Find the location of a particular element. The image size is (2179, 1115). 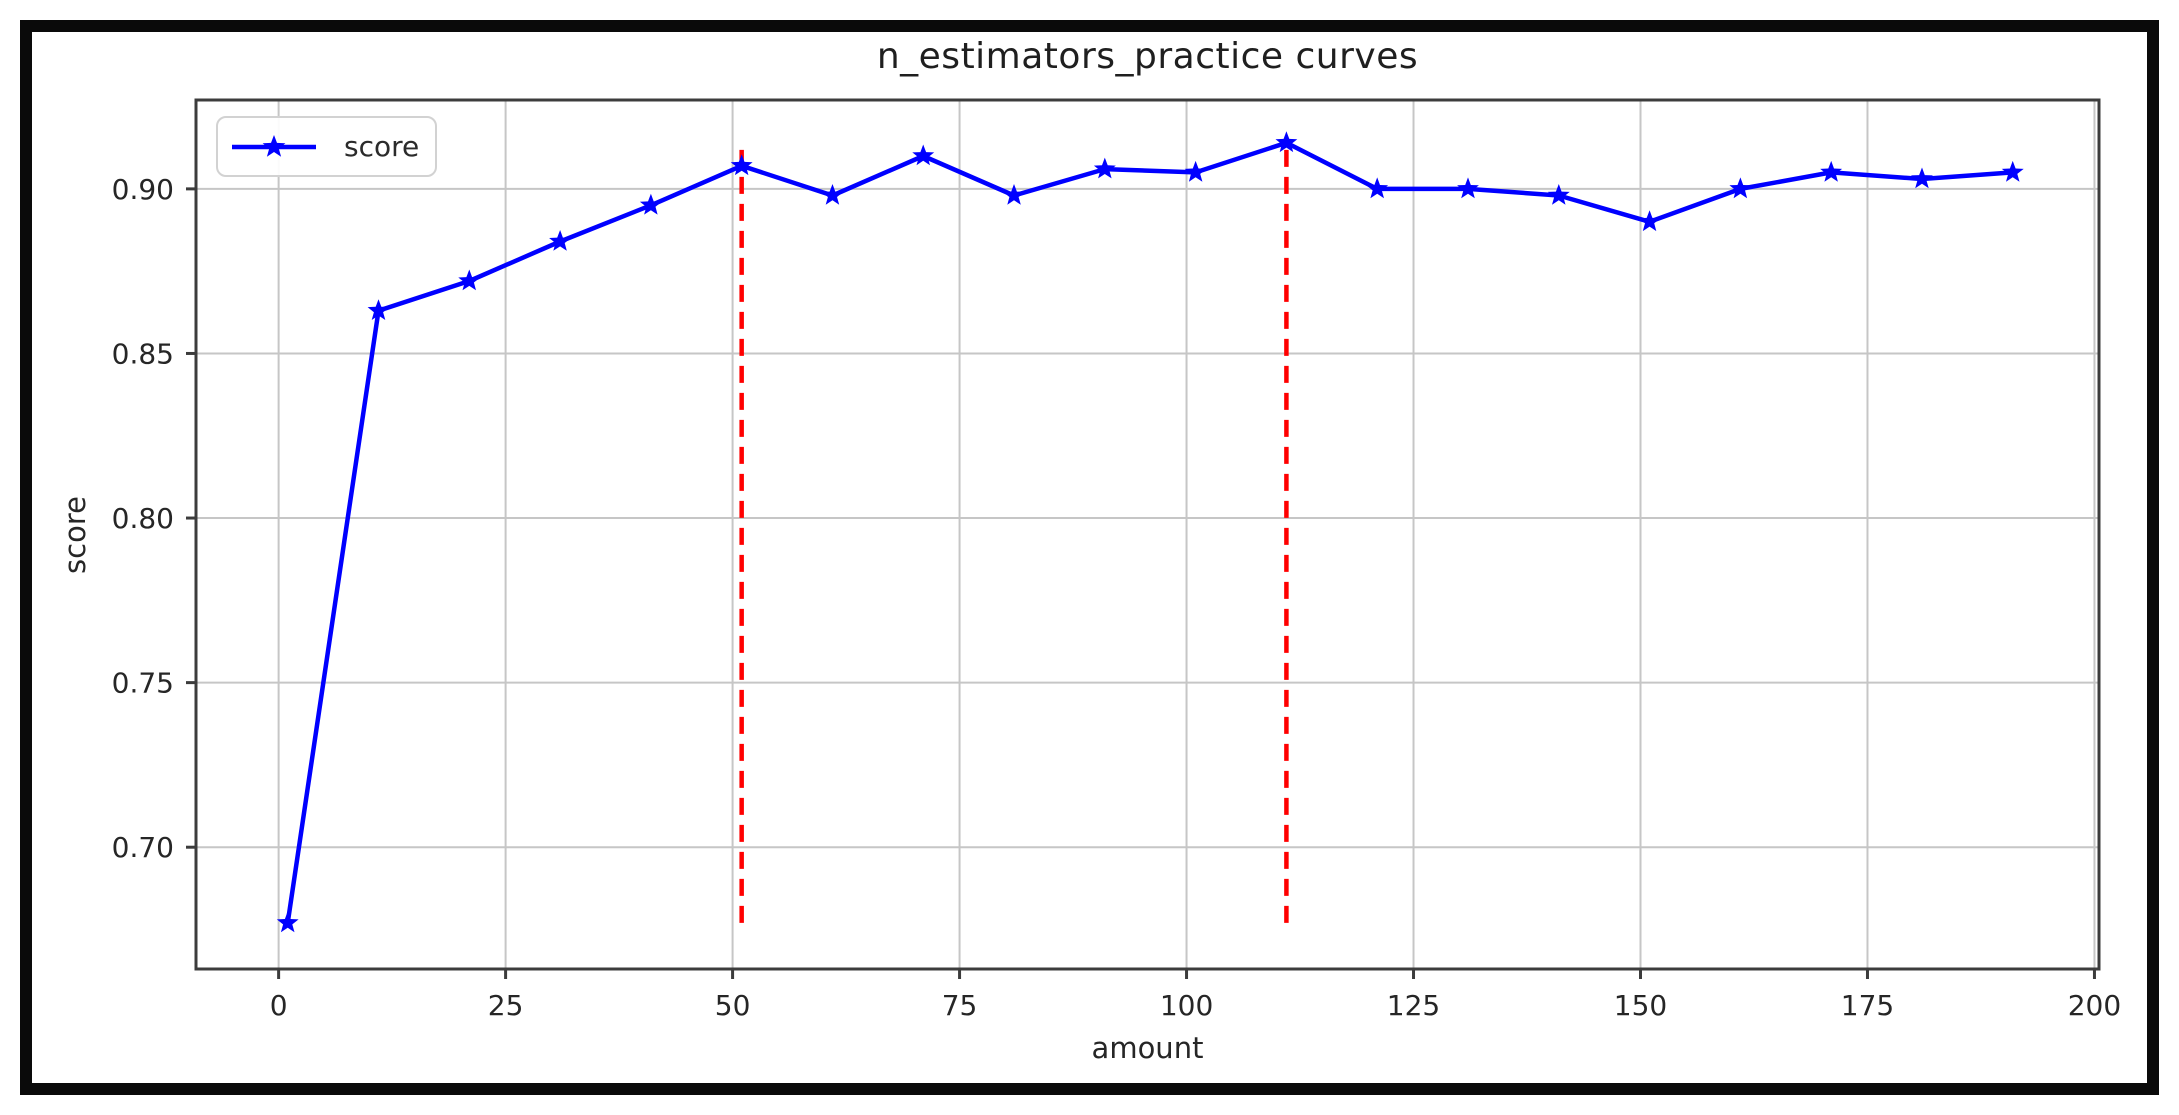

chart-title: n_estimators_practice curves is located at coordinates (1147, 56).